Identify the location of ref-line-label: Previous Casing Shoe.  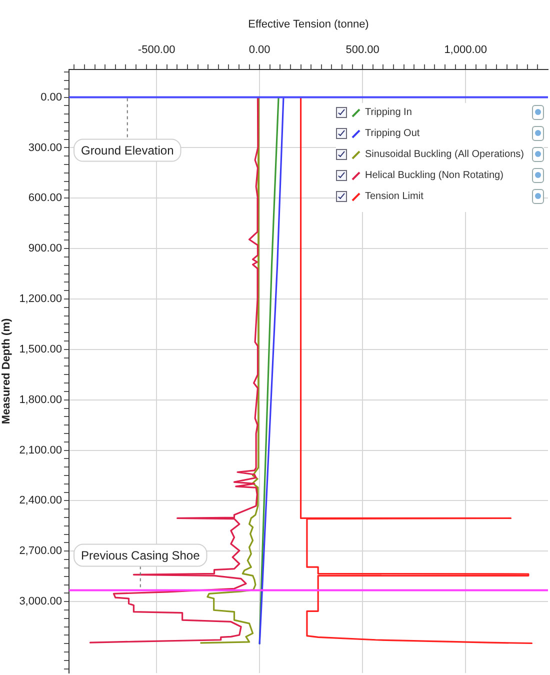
(140, 555).